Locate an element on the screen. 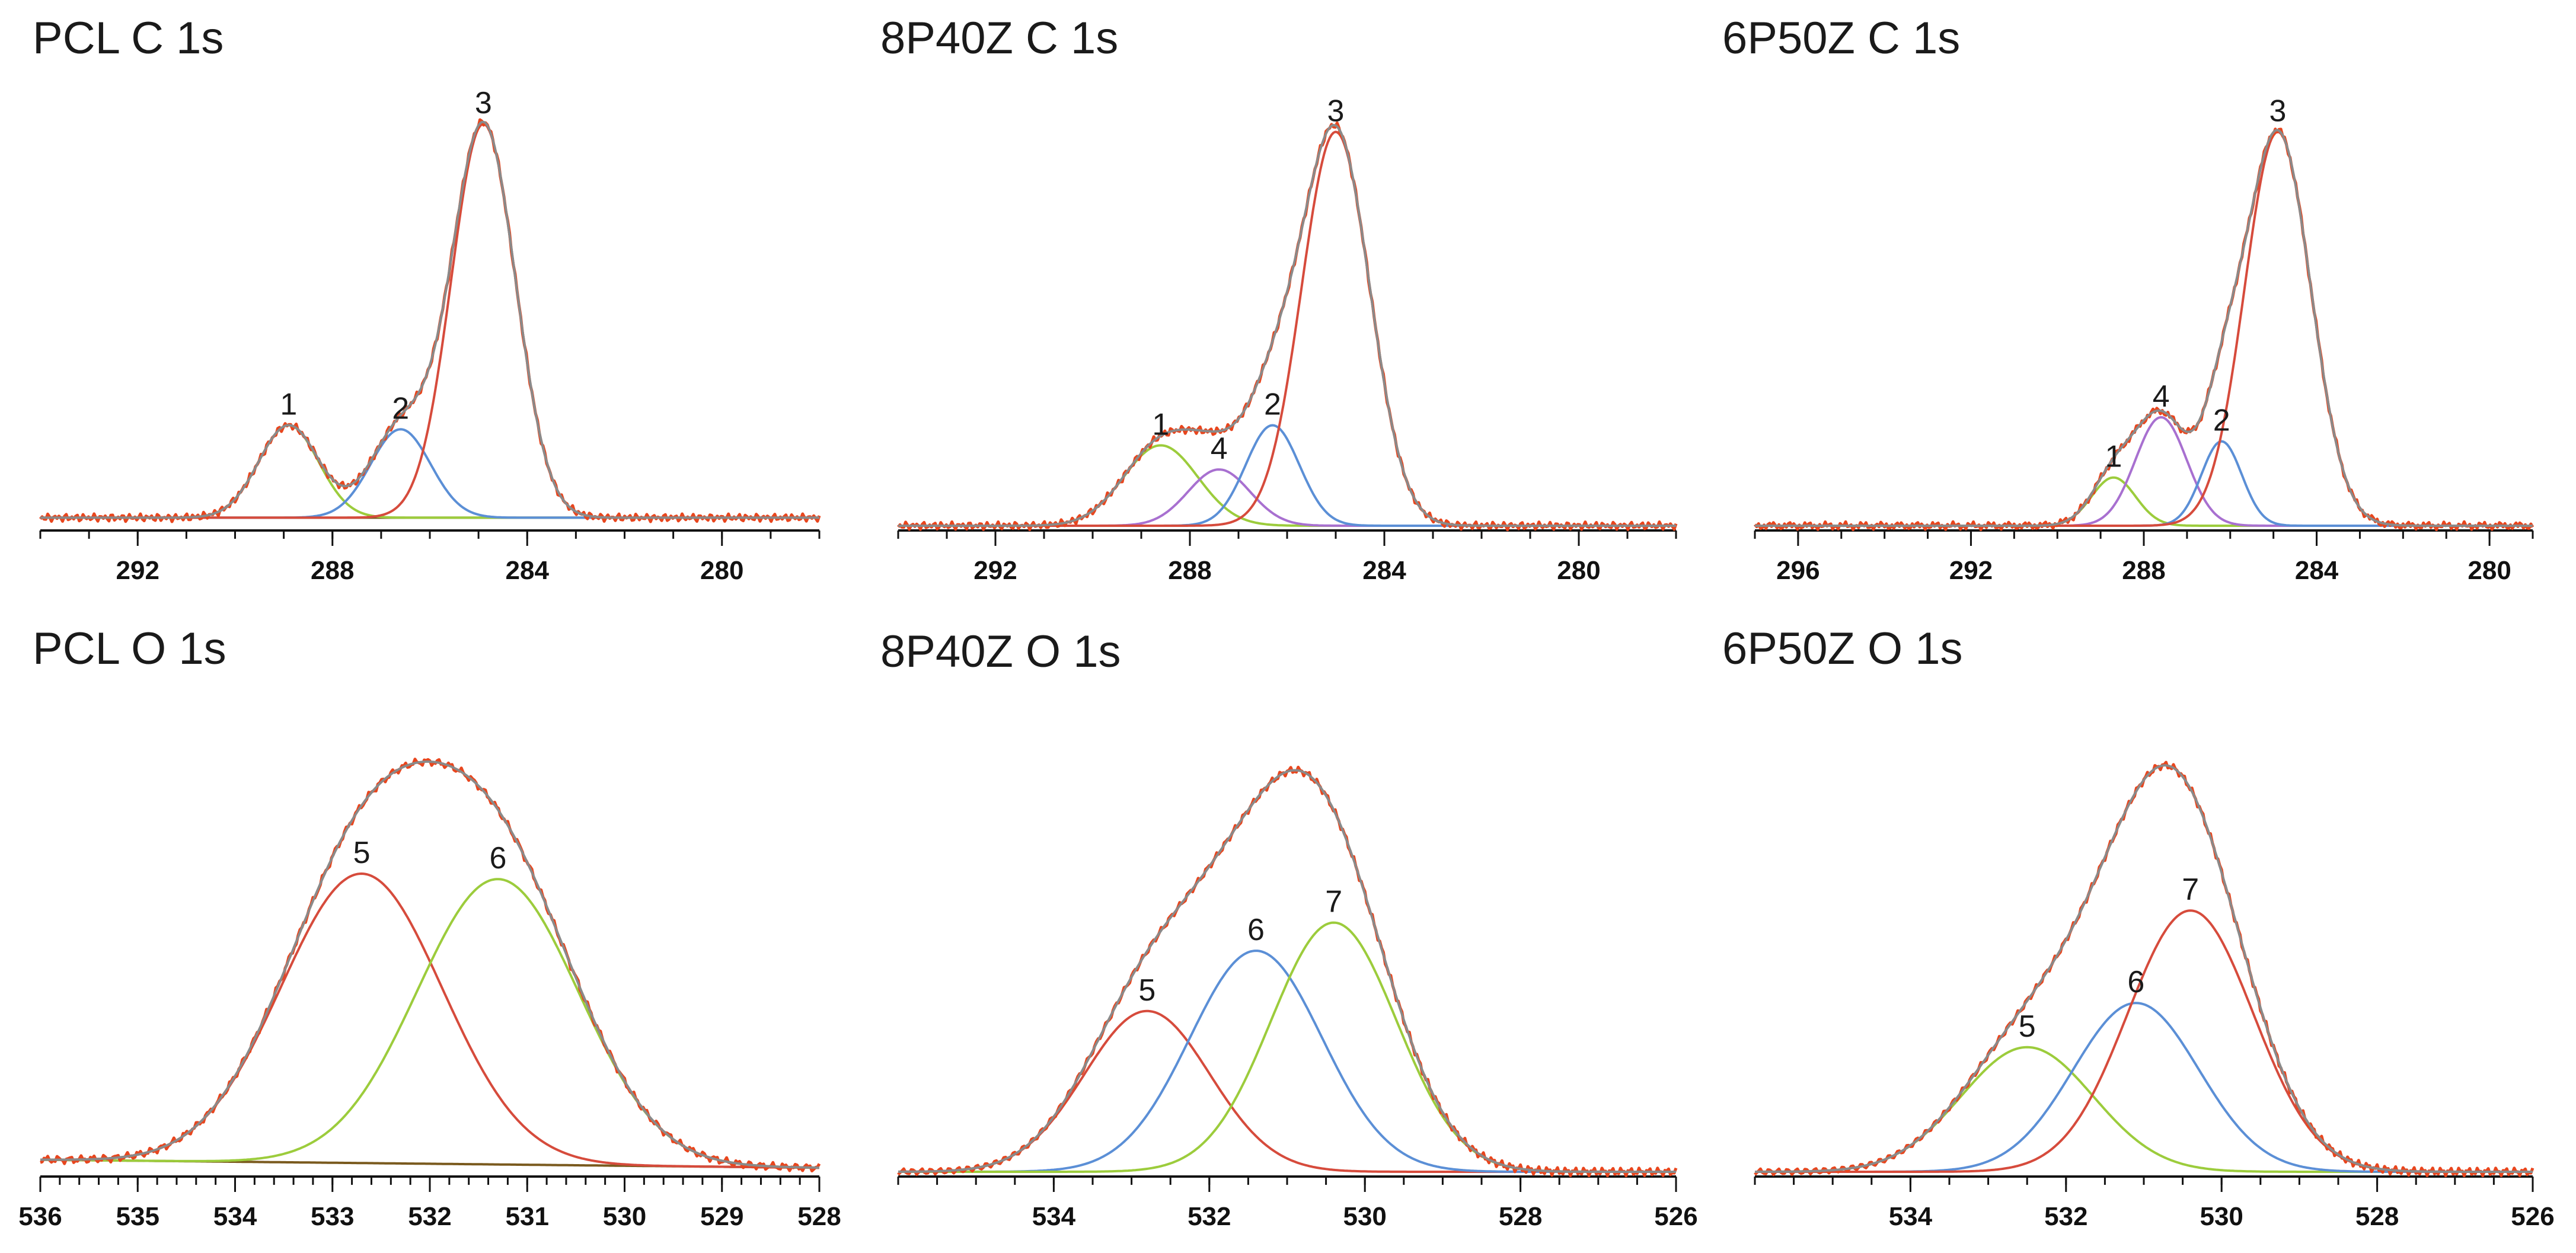 Image resolution: width=2576 pixels, height=1253 pixels. x-tick-label: 531 is located at coordinates (527, 1216).